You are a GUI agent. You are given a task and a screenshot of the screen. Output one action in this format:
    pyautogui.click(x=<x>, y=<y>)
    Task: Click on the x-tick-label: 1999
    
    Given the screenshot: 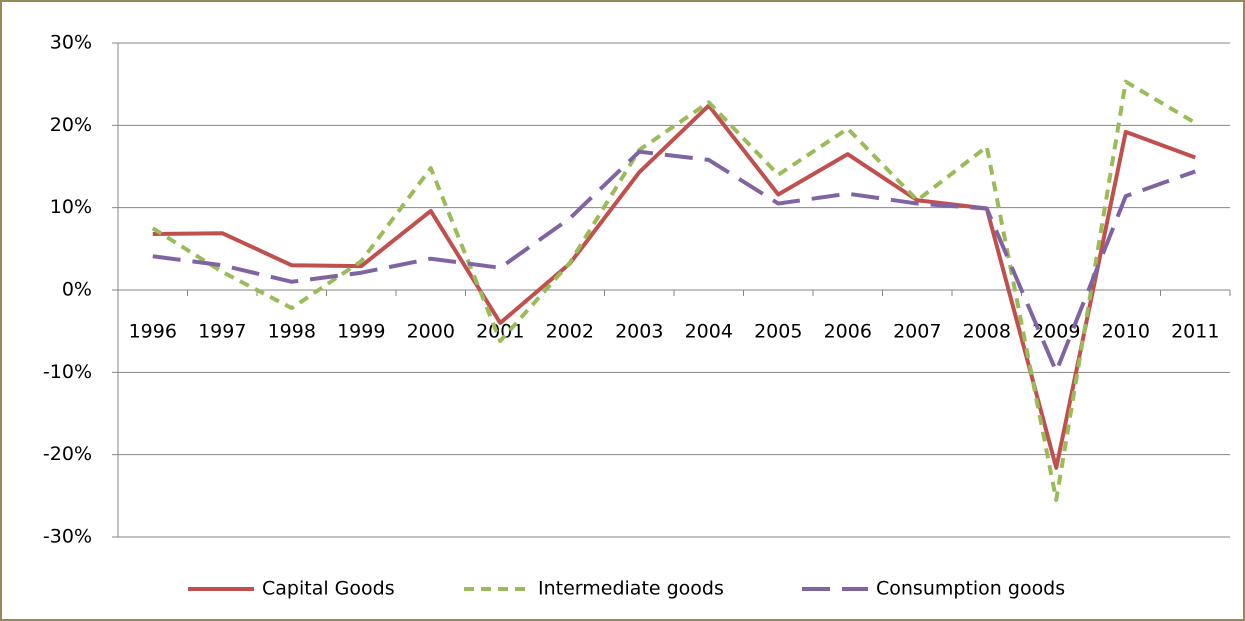 What is the action you would take?
    pyautogui.click(x=361, y=332)
    